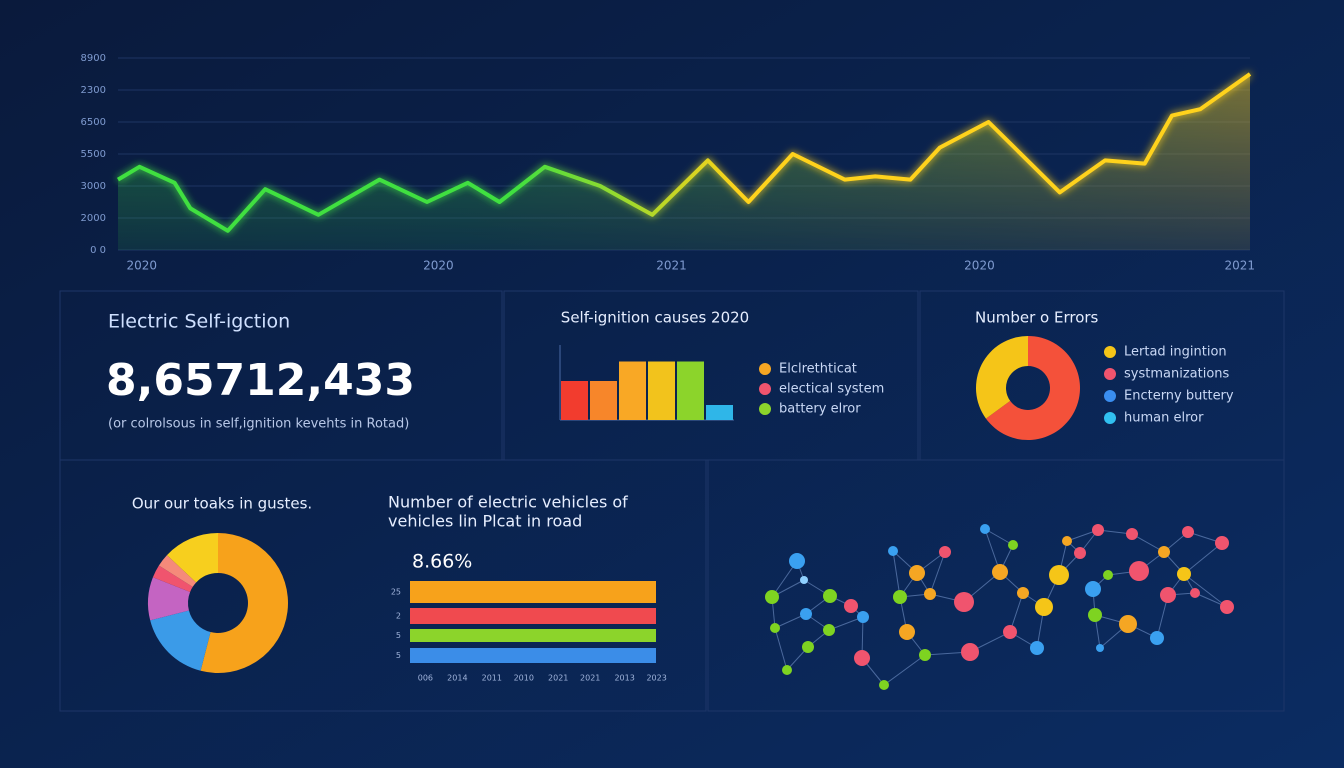 The height and width of the screenshot is (768, 1344). What do you see at coordinates (425, 678) in the screenshot?
I see `x-tick-label: 006` at bounding box center [425, 678].